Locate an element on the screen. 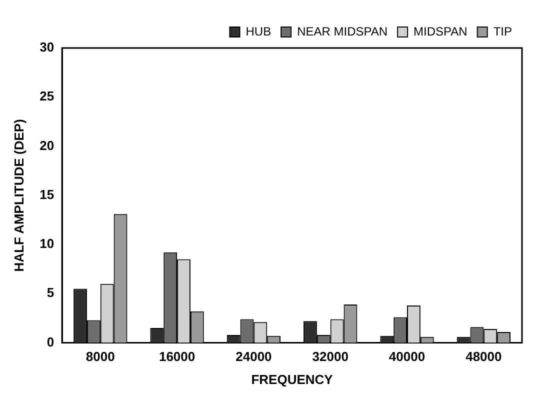 Image resolution: width=542 pixels, height=400 pixels. y-axis-title: HALF AMPLITUDE (DEP) is located at coordinates (18, 195).